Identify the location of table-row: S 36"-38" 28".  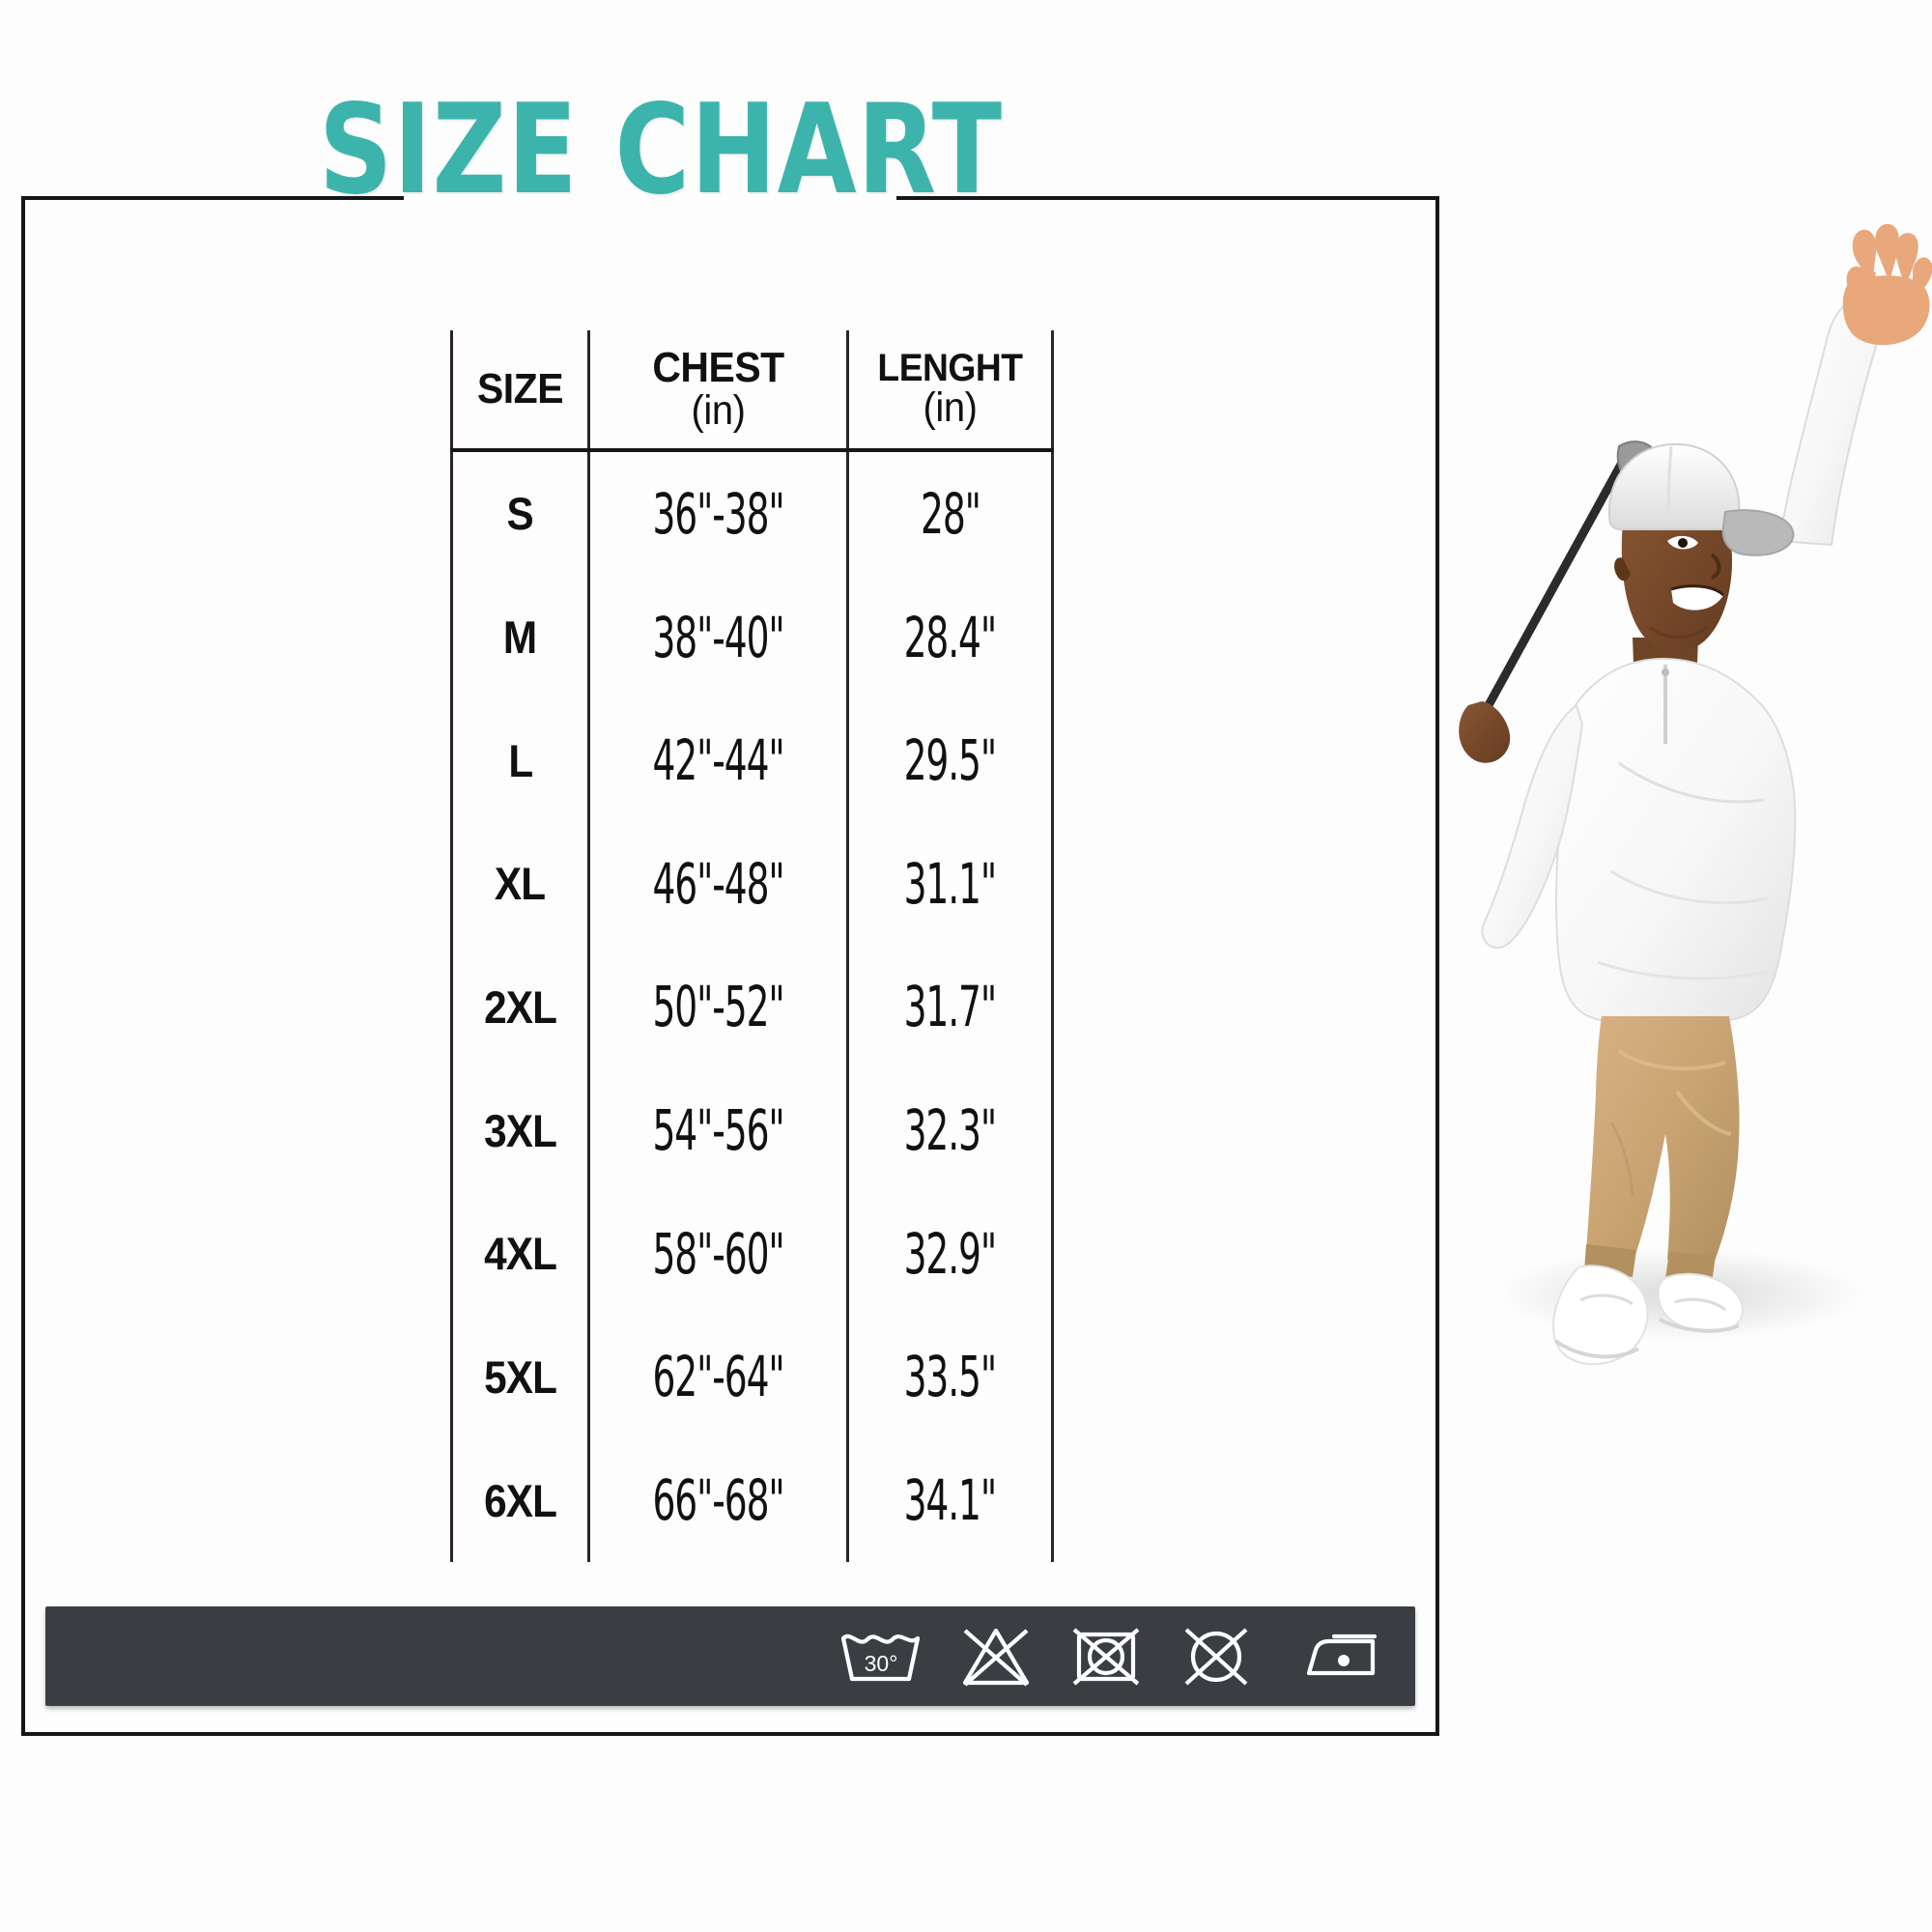
(752, 513).